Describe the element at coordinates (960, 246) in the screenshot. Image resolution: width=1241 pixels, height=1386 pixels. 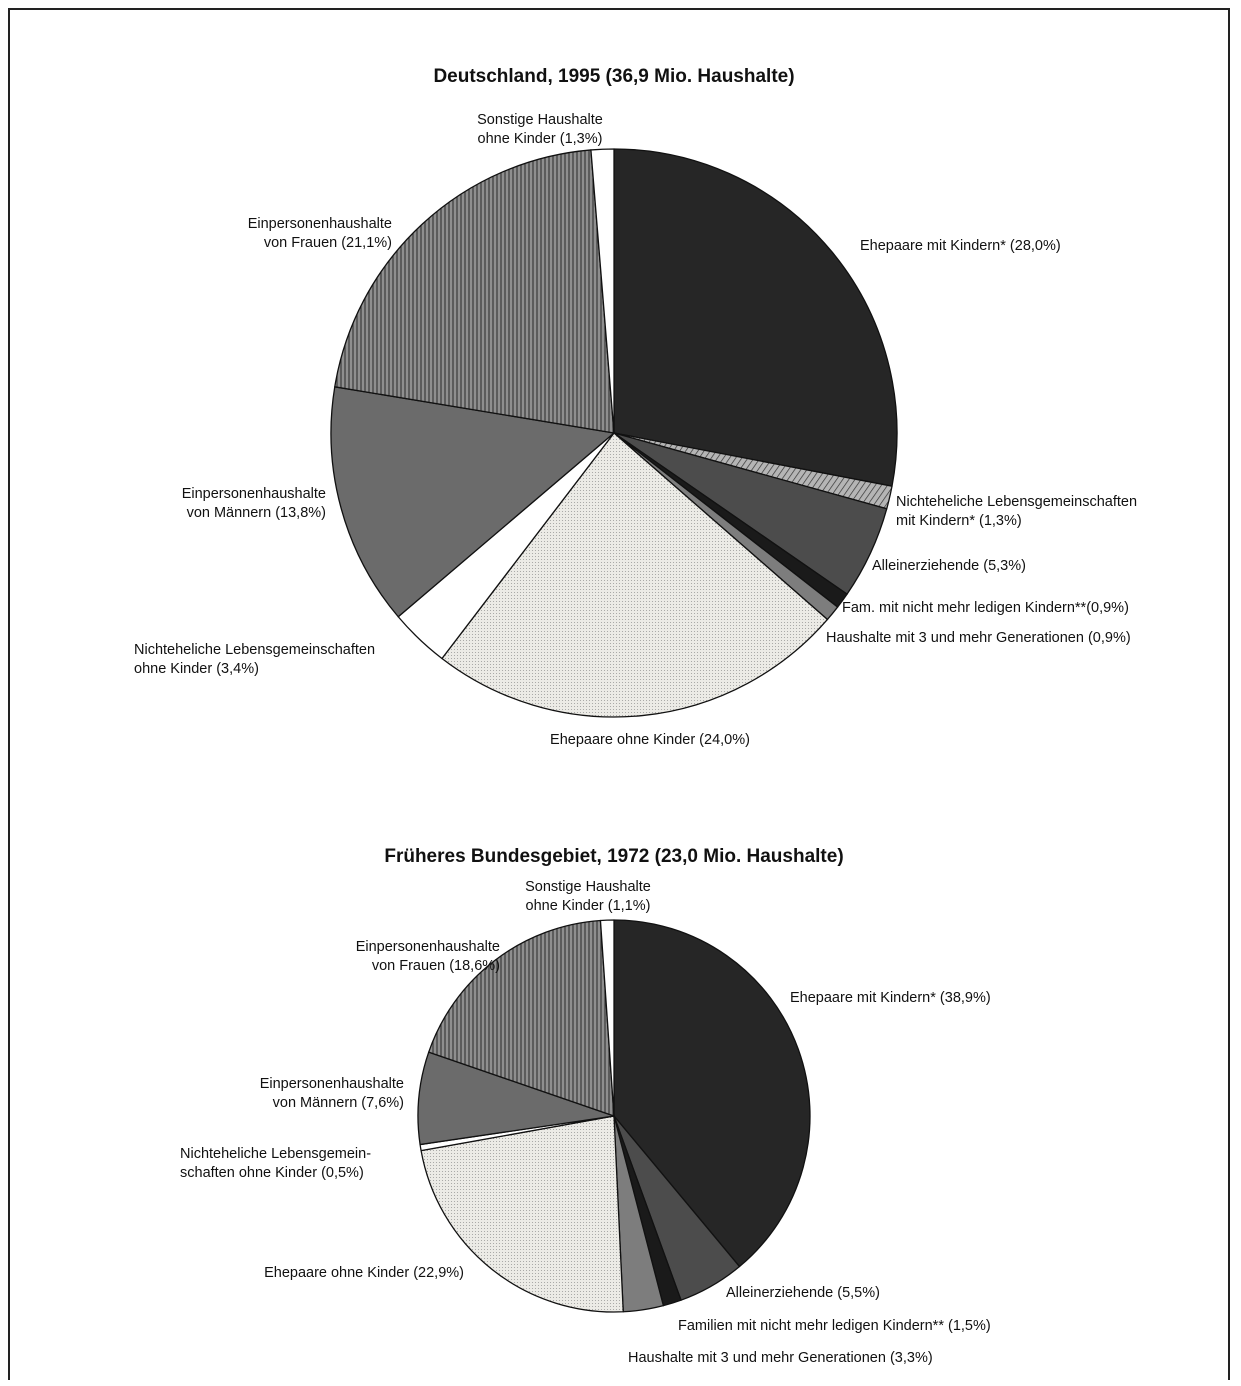
I see `slice-label-ehepaare-mit-kindern: Ehepaare mit Kindern* (28,0%)` at that location.